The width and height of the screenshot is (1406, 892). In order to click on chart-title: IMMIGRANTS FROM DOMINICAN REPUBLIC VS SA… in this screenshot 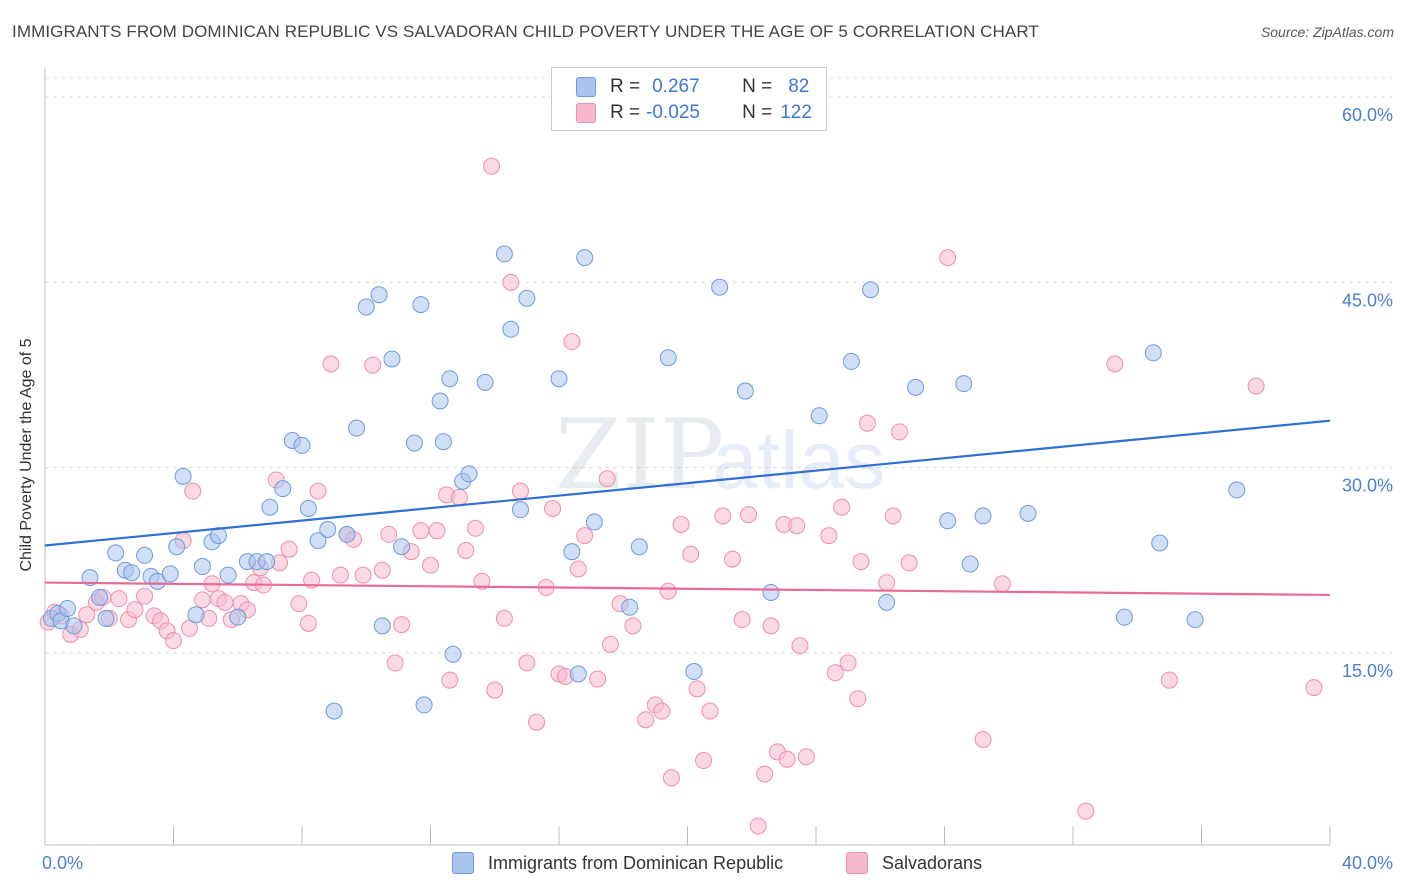, I will do `click(525, 31)`.